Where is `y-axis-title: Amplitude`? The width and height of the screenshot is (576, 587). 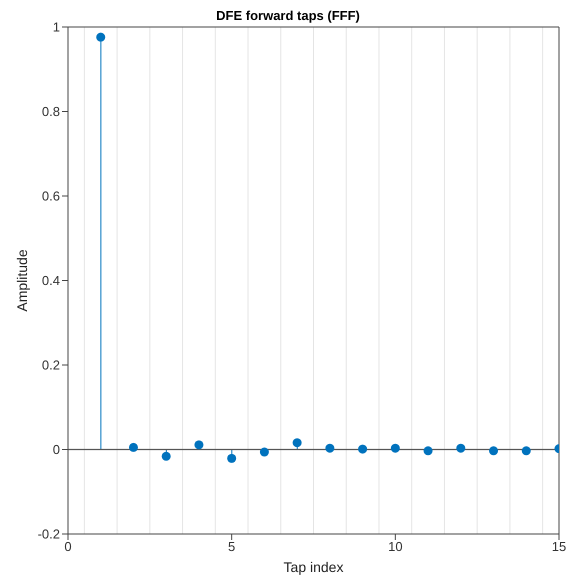 y-axis-title: Amplitude is located at coordinates (22, 280).